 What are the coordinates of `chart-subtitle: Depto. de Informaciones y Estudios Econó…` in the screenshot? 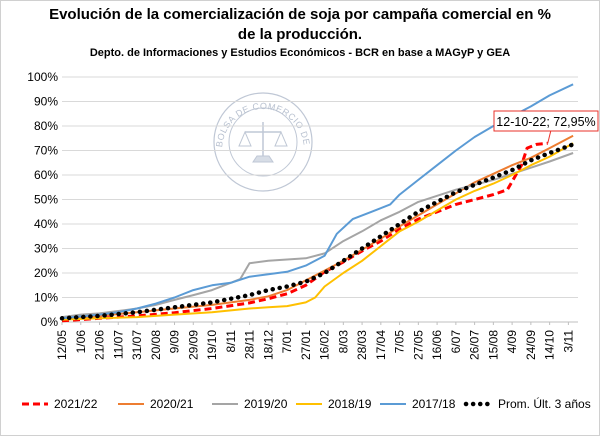 It's located at (300, 53).